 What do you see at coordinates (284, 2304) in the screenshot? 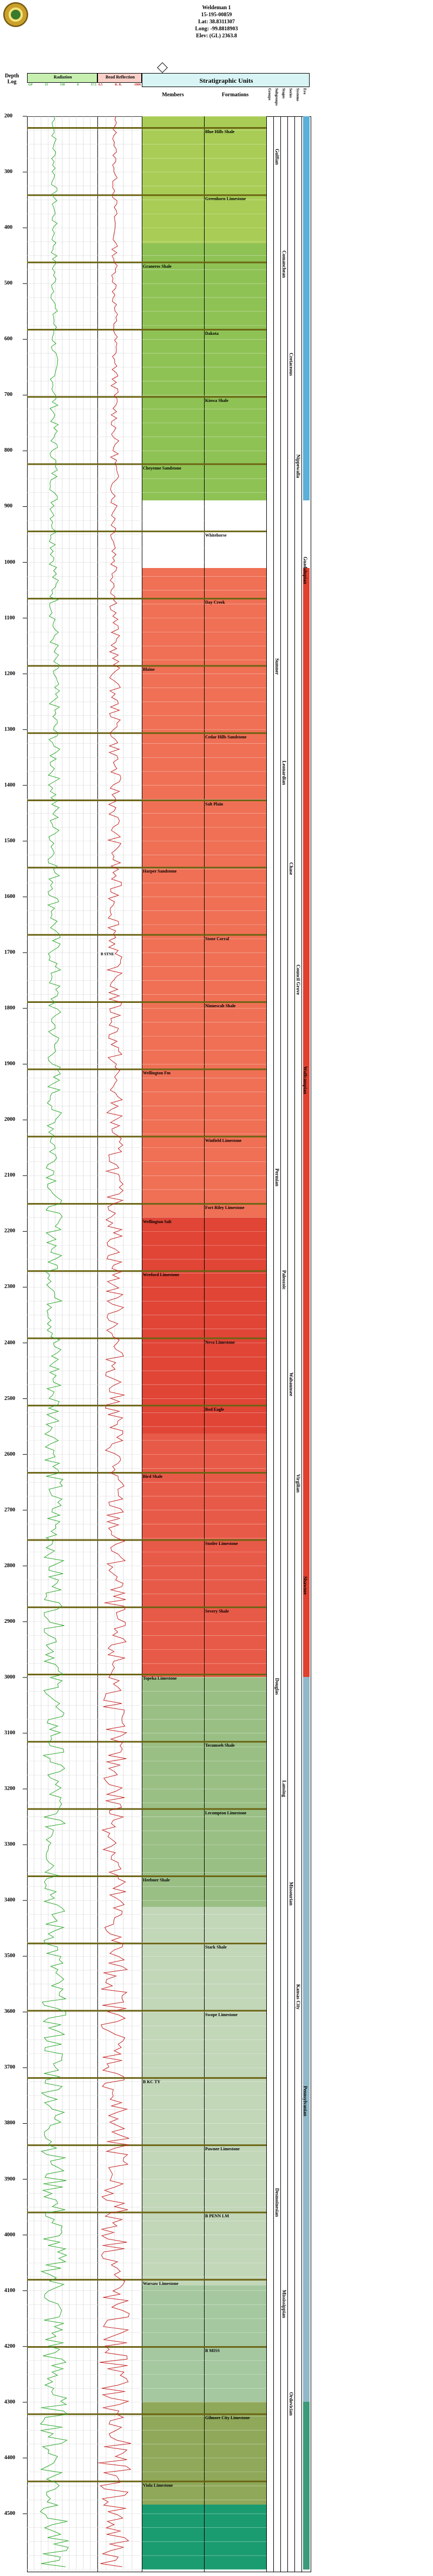
I see `system-label: Mississippian` at bounding box center [284, 2304].